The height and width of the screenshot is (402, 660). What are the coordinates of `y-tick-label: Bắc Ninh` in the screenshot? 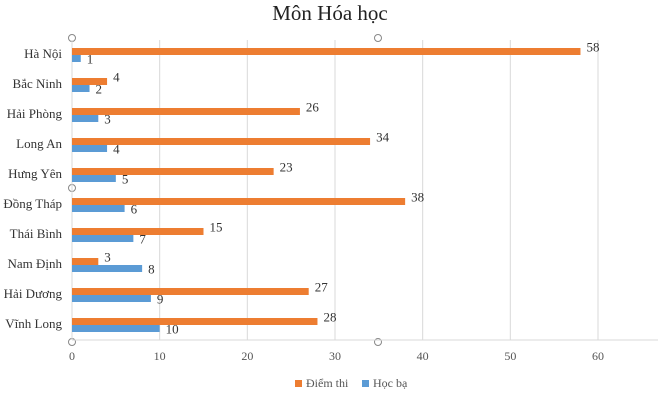 It's located at (38, 83).